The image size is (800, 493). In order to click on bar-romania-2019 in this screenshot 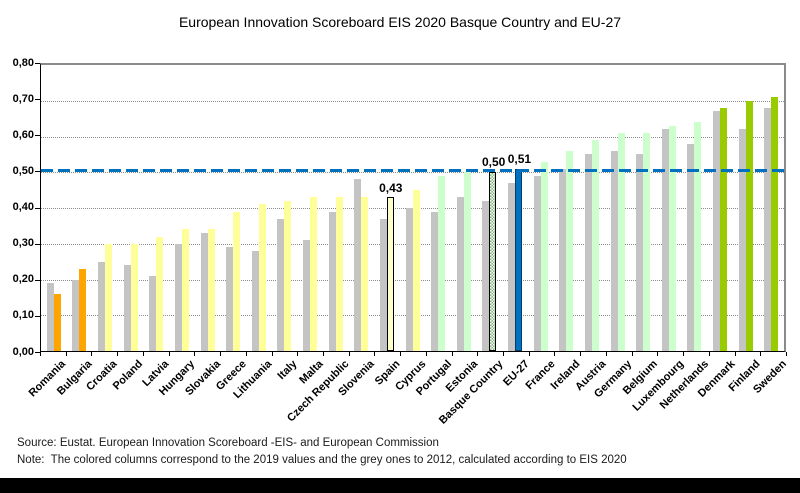, I will do `click(57, 322)`.